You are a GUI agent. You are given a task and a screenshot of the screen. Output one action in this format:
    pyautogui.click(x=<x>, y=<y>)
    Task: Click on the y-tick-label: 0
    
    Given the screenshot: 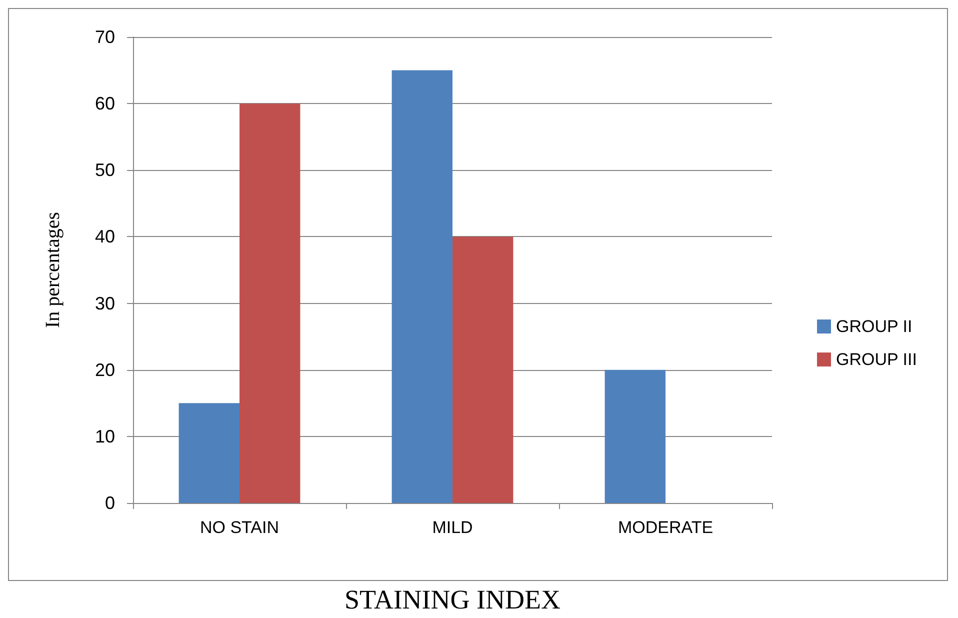 What is the action you would take?
    pyautogui.click(x=109, y=503)
    